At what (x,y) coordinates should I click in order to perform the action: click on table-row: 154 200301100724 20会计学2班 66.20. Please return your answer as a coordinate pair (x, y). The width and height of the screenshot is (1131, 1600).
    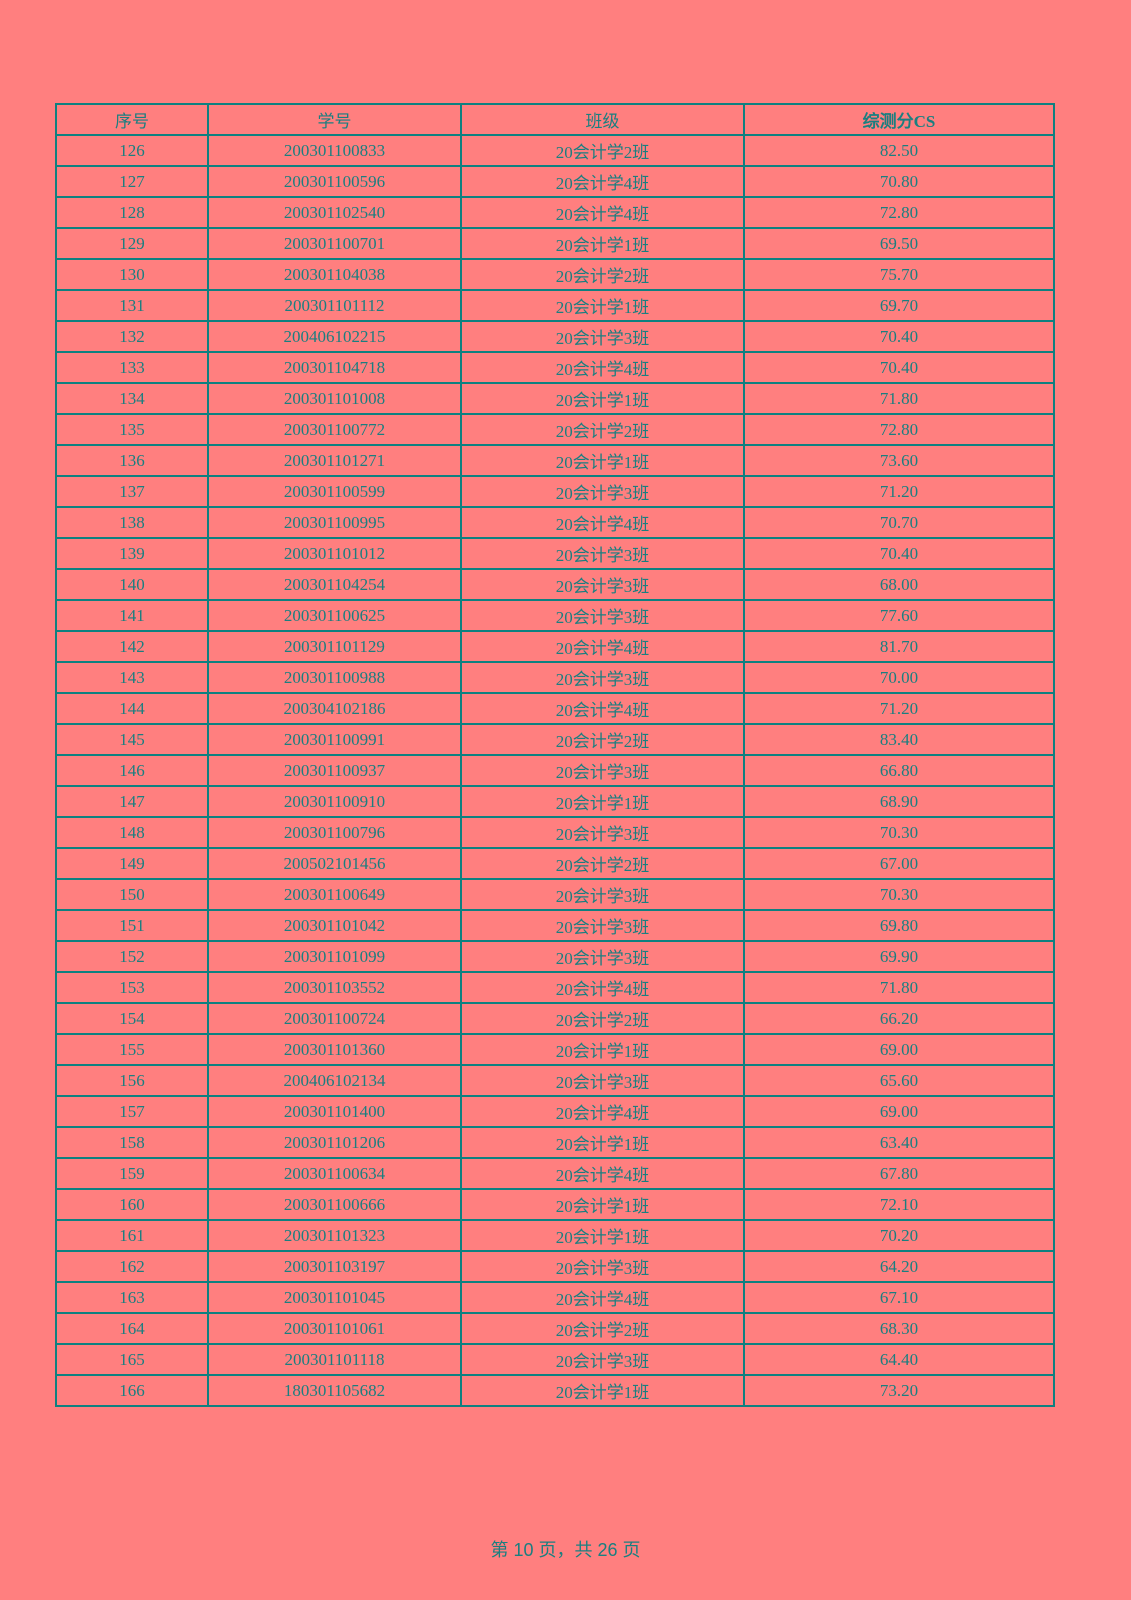
    Looking at the image, I should click on (555, 1018).